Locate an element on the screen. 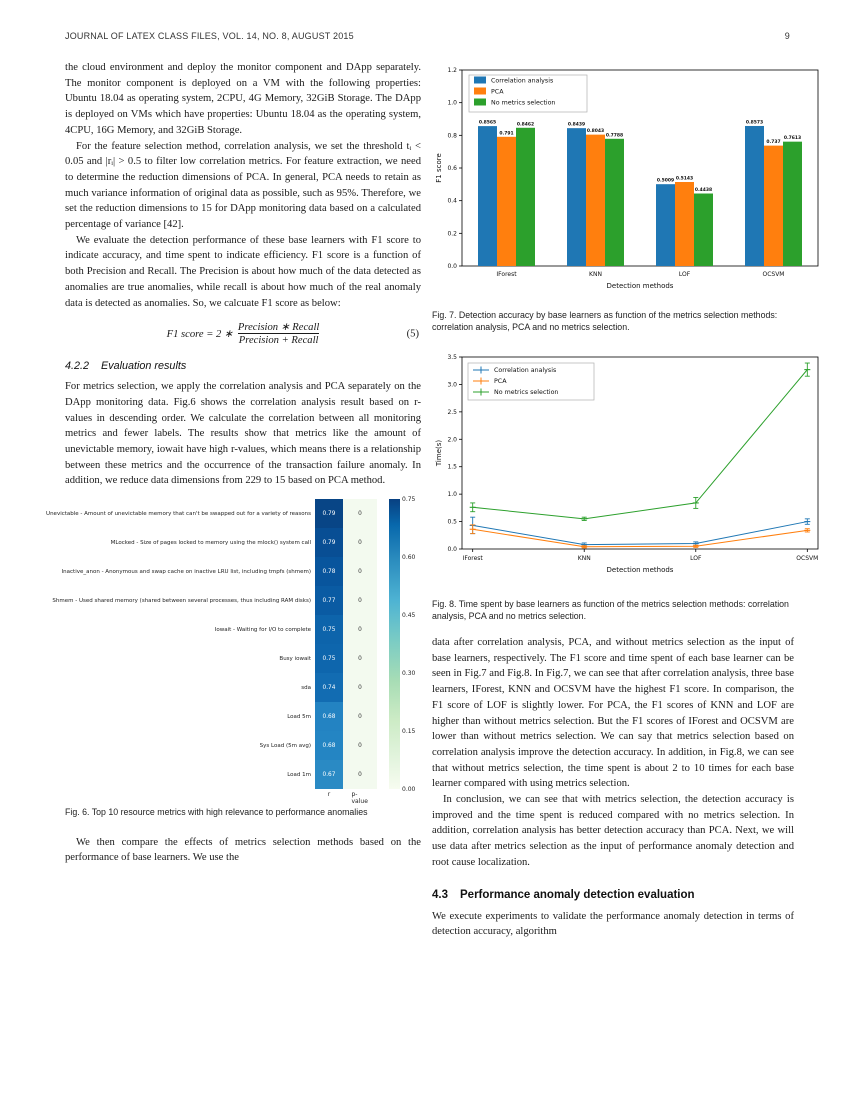 This screenshot has height=1100, width=850. heatmap-row: Load 5m 0.68 0 is located at coordinates (221, 717).